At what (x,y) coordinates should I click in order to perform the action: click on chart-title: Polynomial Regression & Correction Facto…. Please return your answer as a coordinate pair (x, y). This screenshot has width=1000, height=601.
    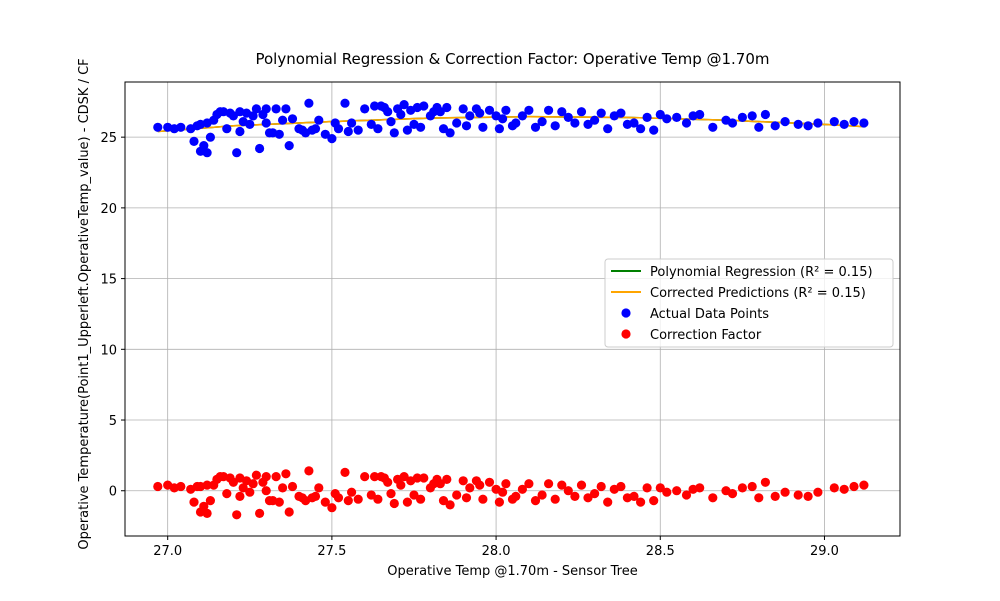
    Looking at the image, I should click on (512, 59).